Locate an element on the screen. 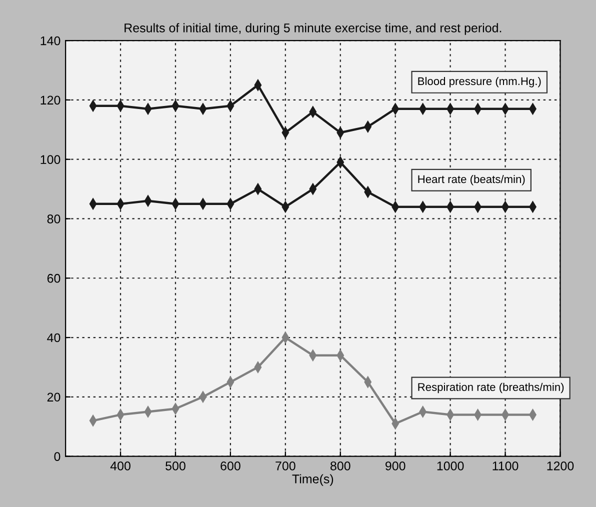 The width and height of the screenshot is (596, 507). x-tick-label: 400 is located at coordinates (120, 465).